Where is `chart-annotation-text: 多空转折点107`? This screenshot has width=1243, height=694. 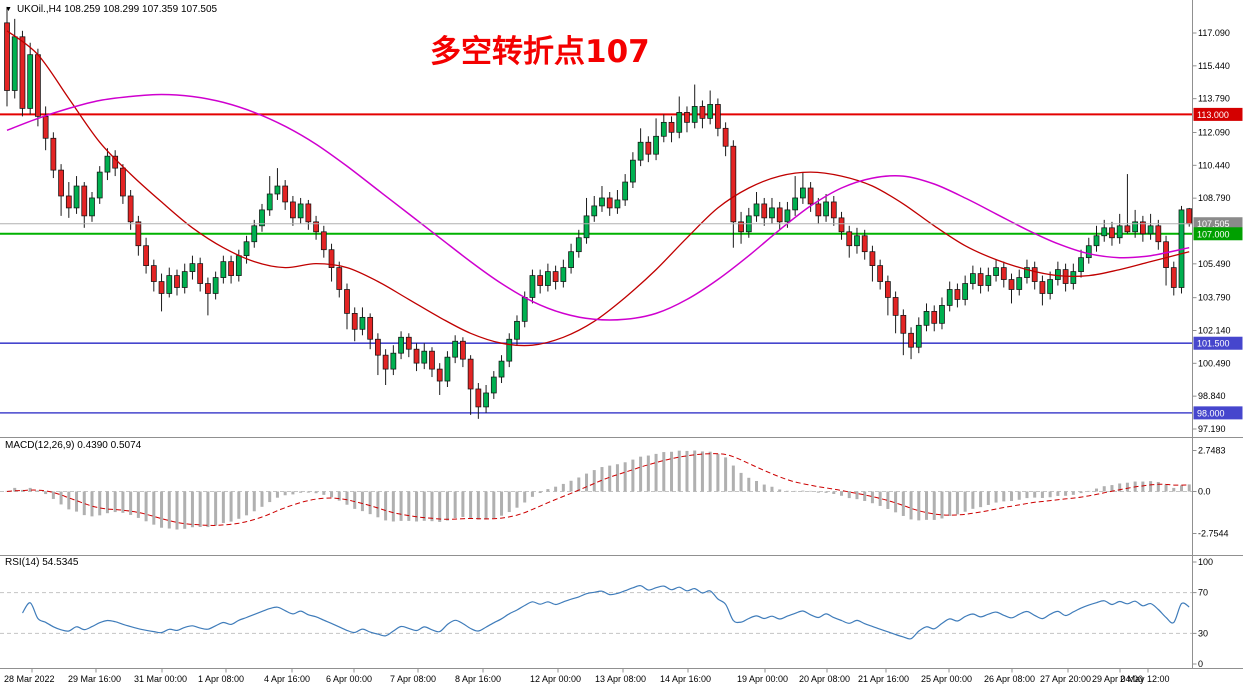 chart-annotation-text: 多空转折点107 is located at coordinates (540, 52).